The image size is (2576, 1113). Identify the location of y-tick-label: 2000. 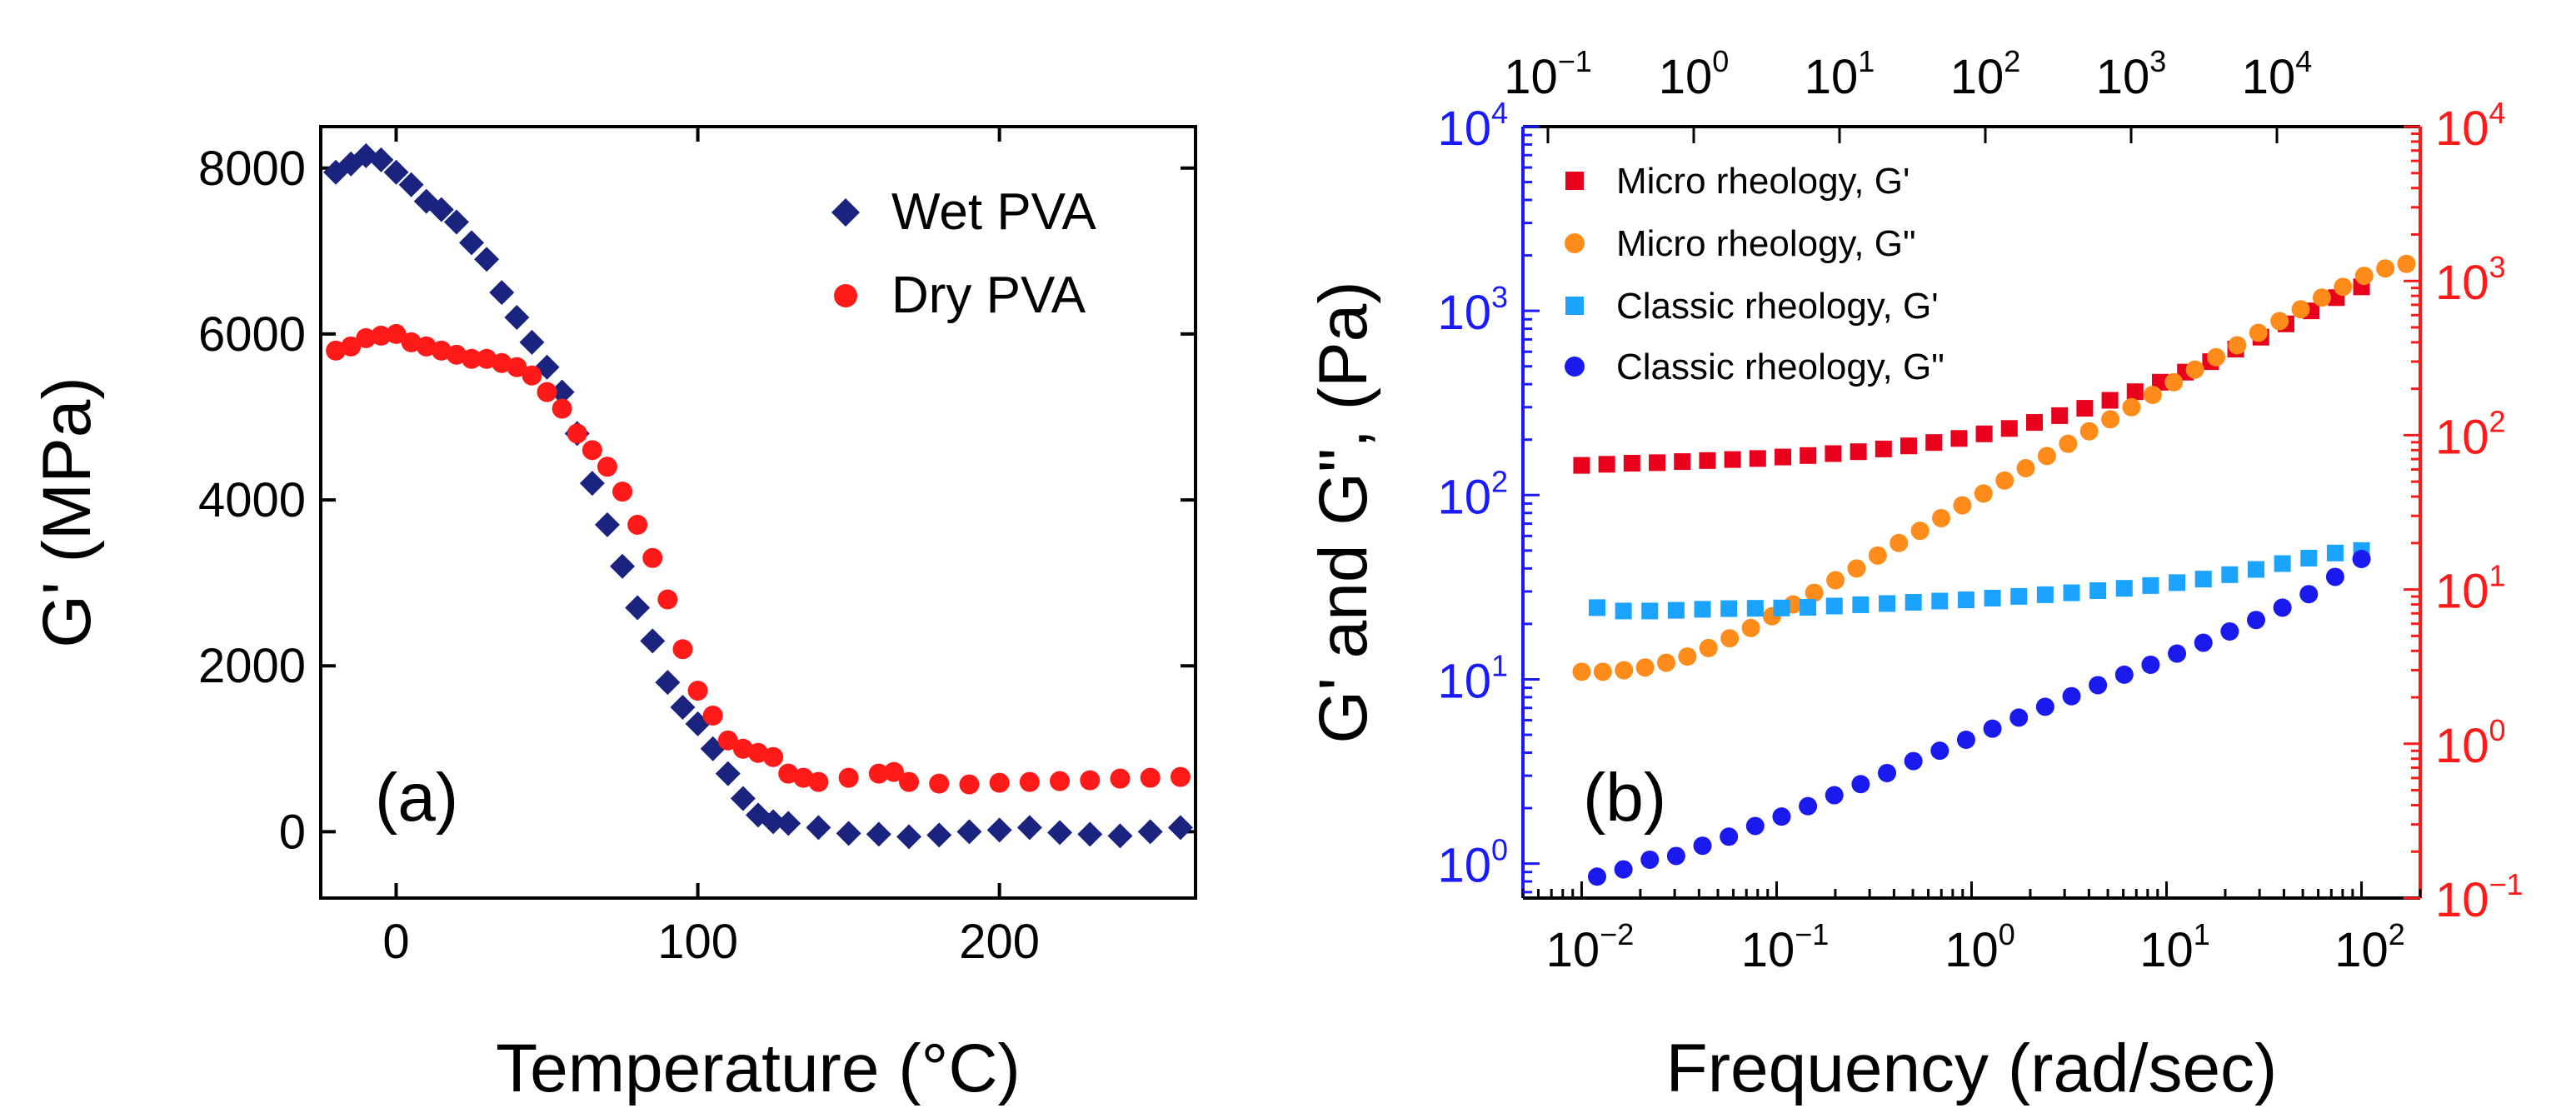
(252, 666).